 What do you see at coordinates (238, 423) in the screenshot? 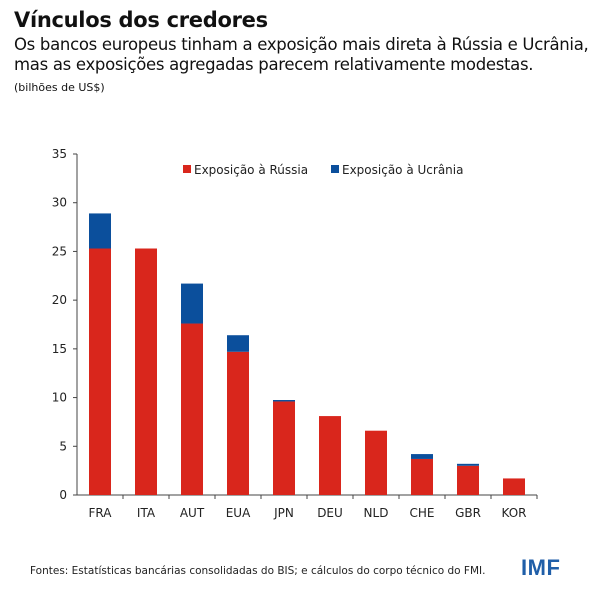
I see `bar-eua-russia` at bounding box center [238, 423].